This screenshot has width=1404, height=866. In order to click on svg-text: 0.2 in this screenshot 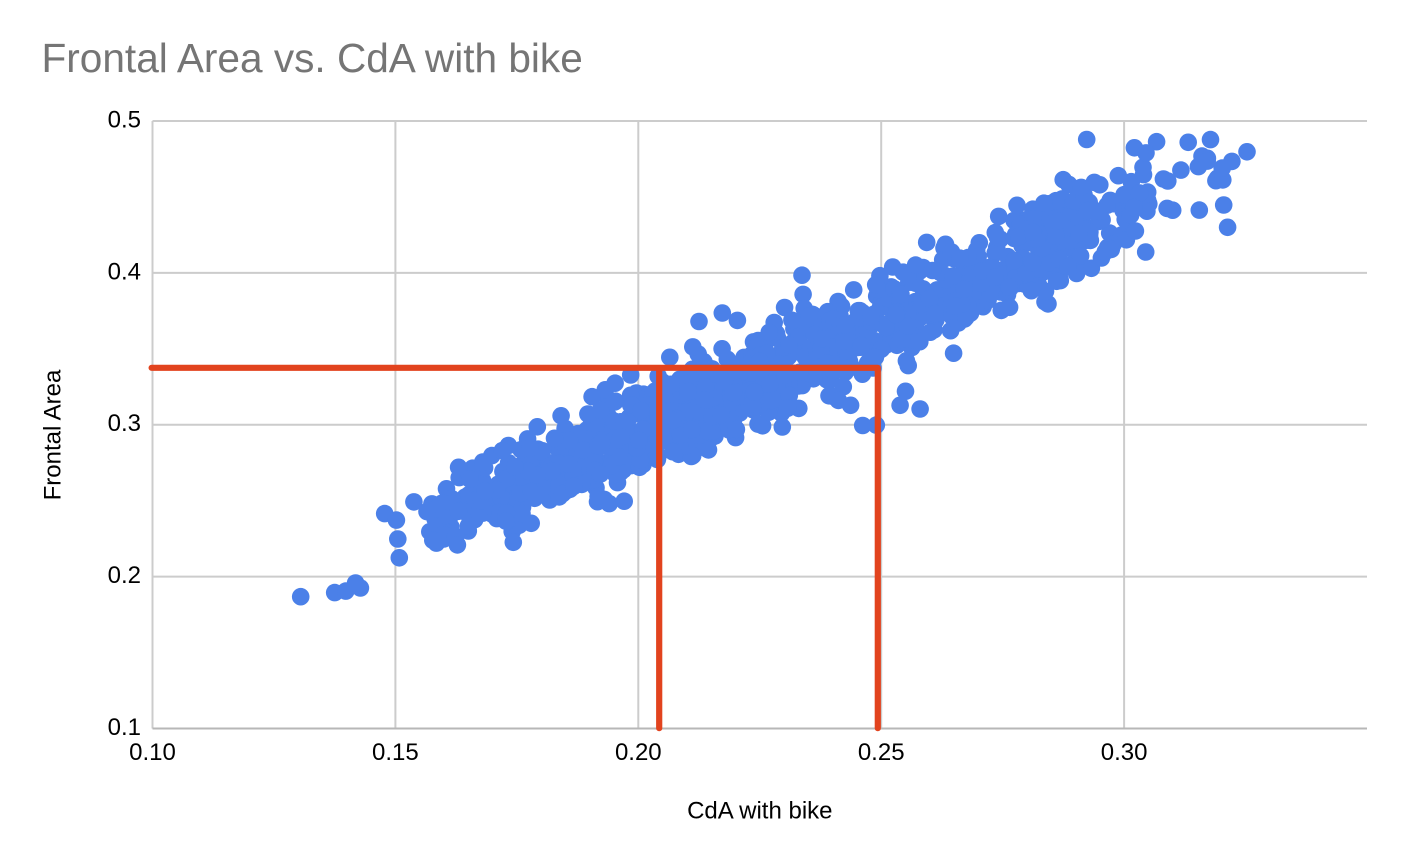, I will do `click(124, 575)`.